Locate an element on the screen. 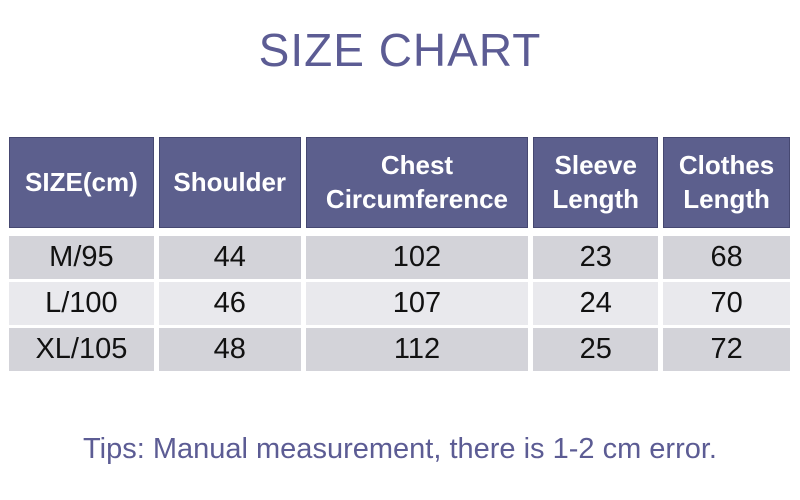 The height and width of the screenshot is (500, 800). size-label-cell: L/100 is located at coordinates (81, 303).